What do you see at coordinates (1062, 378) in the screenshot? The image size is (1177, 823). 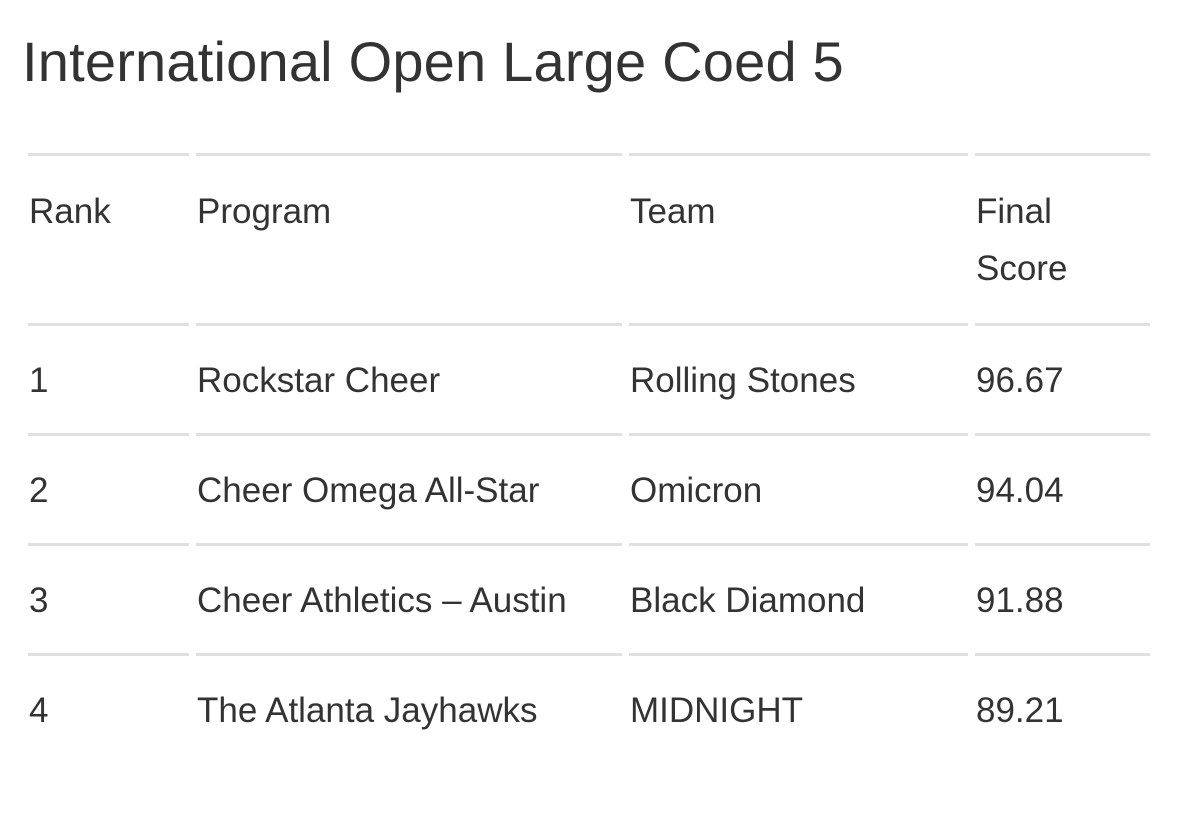 I see `final-score-cell: 96.67` at bounding box center [1062, 378].